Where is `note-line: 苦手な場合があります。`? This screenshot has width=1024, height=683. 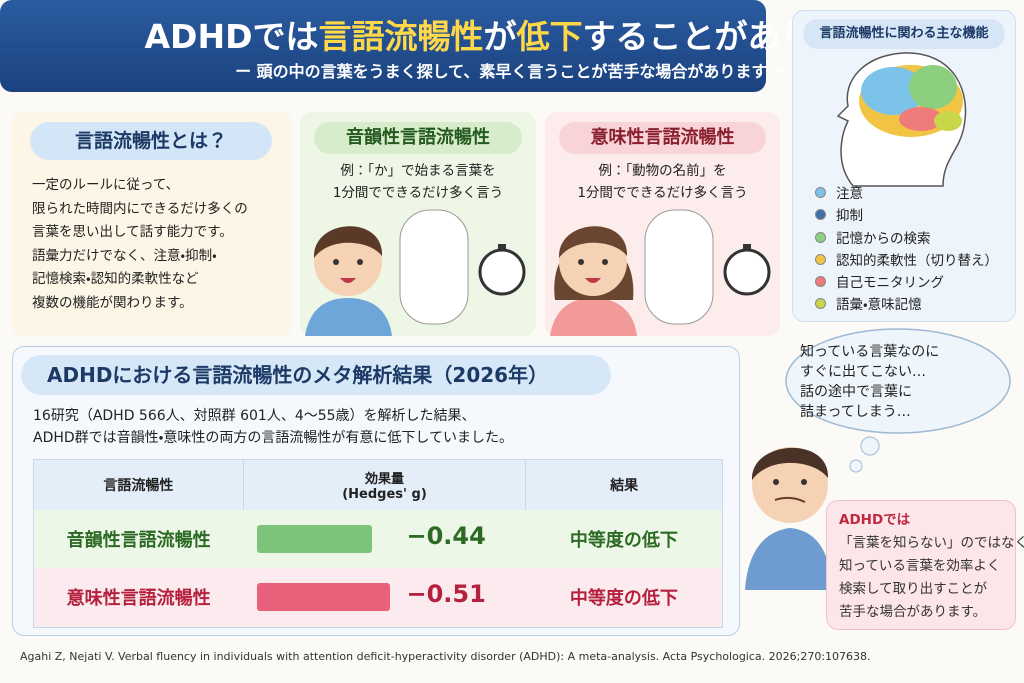
note-line: 苦手な場合があります。 is located at coordinates (913, 612).